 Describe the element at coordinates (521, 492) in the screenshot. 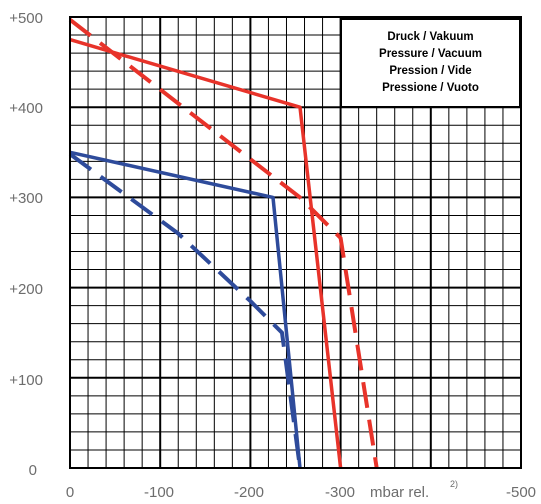

I see `x-tick-label-minus500: -500` at that location.